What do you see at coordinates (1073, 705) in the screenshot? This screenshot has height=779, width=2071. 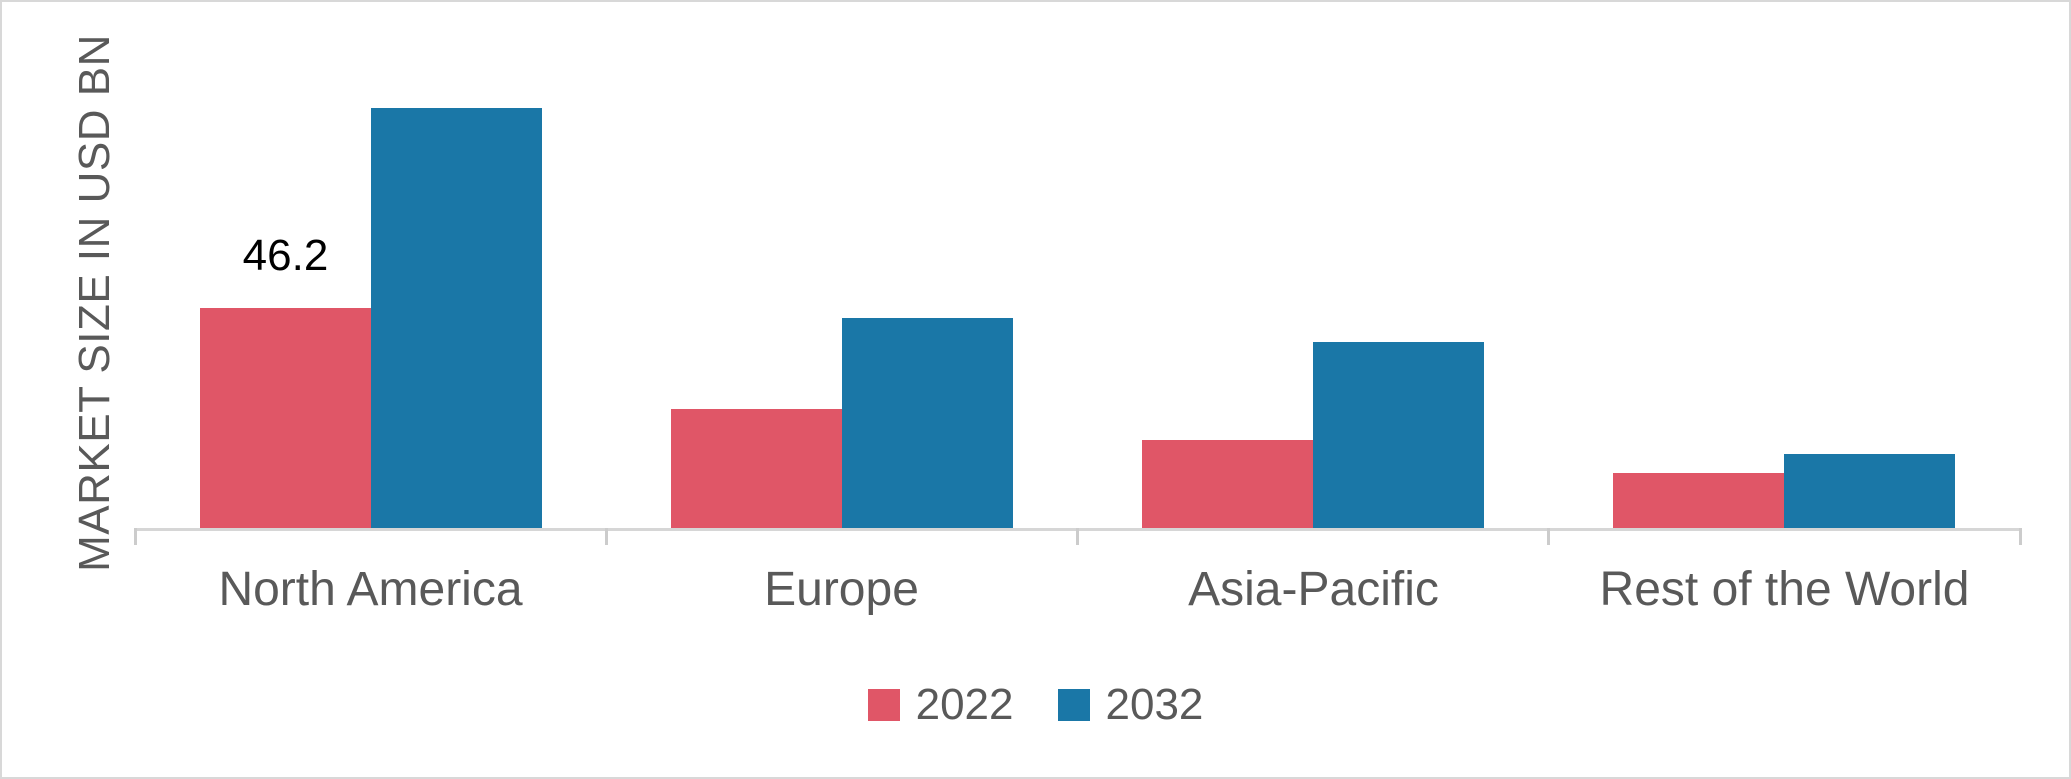 I see `legend-swatch-2032` at bounding box center [1073, 705].